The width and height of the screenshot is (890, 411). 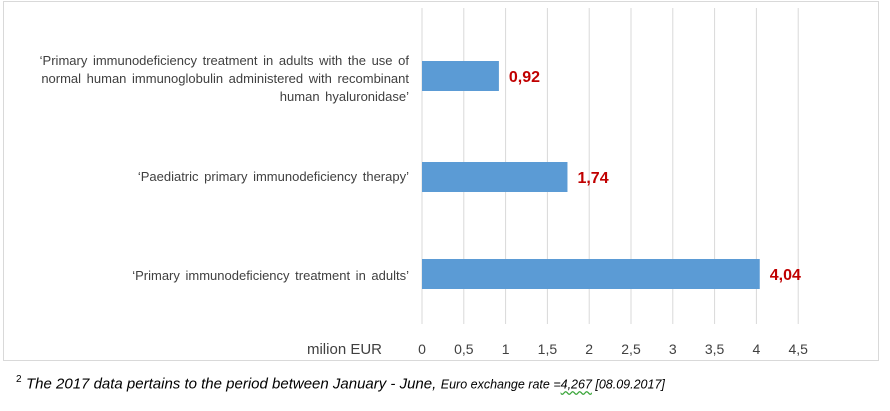 I want to click on footnote-rate-value: 4,267, so click(x=576, y=384).